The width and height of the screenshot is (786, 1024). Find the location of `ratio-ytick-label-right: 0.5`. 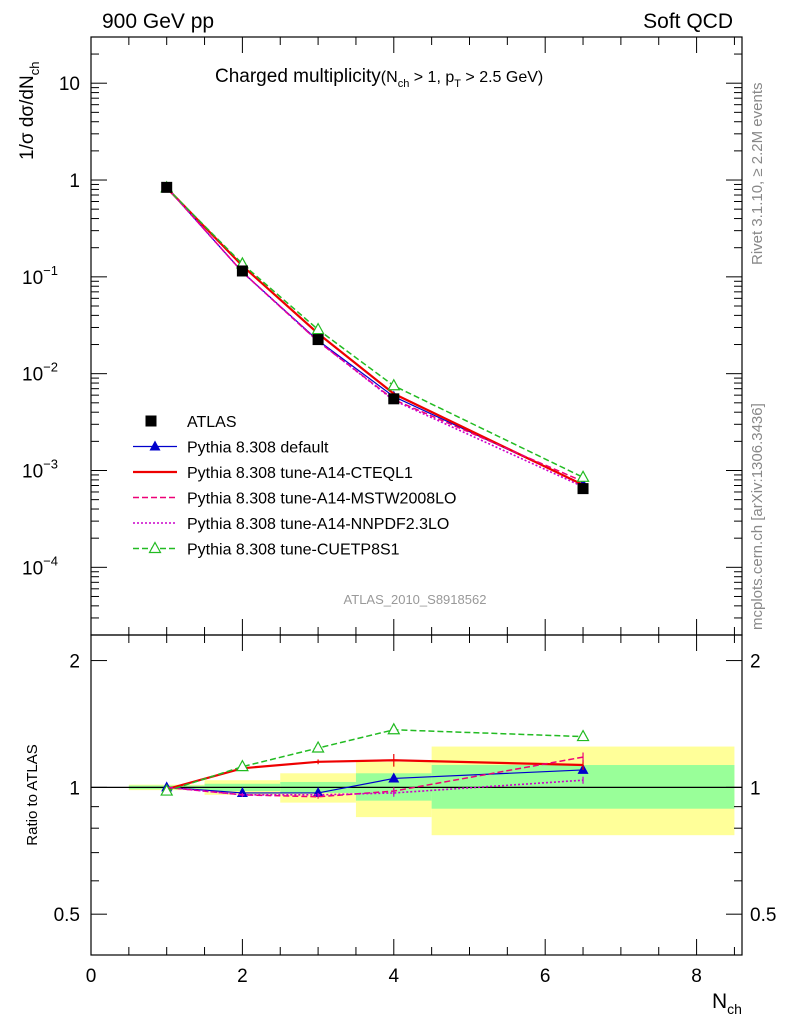

ratio-ytick-label-right: 0.5 is located at coordinates (763, 915).